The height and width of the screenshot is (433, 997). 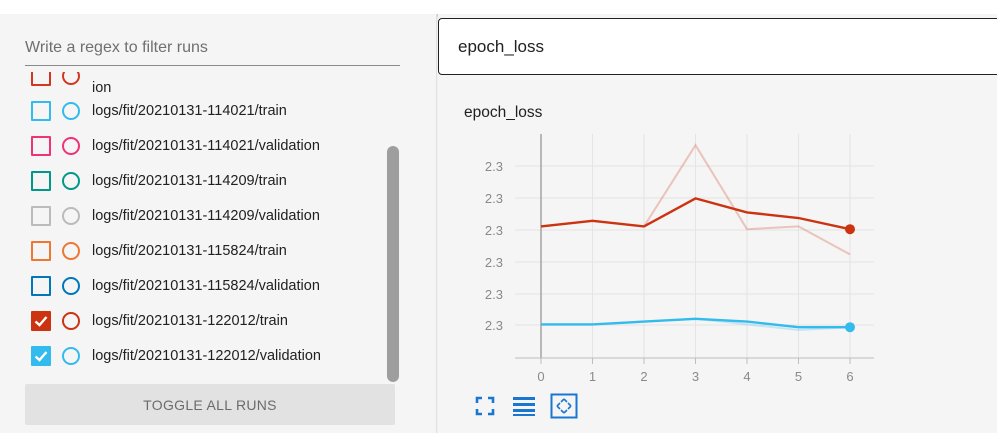 I want to click on run-item: logs/fit/20210131-115824/validation, so click(x=200, y=285).